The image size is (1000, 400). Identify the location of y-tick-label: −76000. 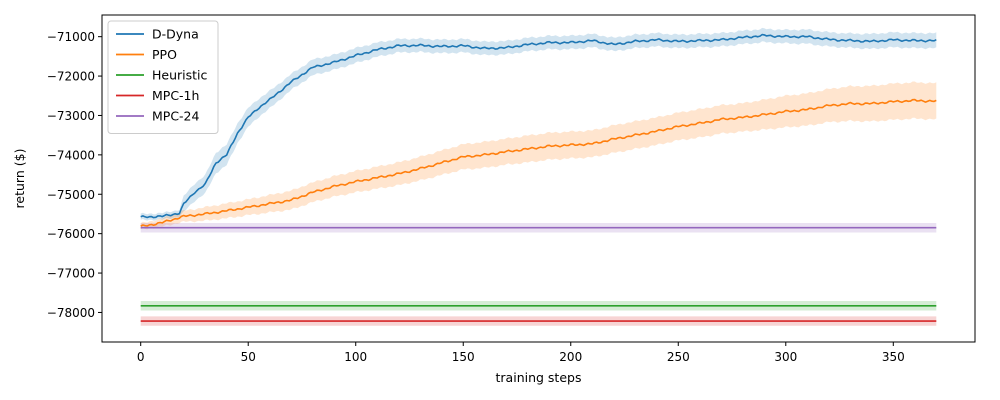
(71, 234).